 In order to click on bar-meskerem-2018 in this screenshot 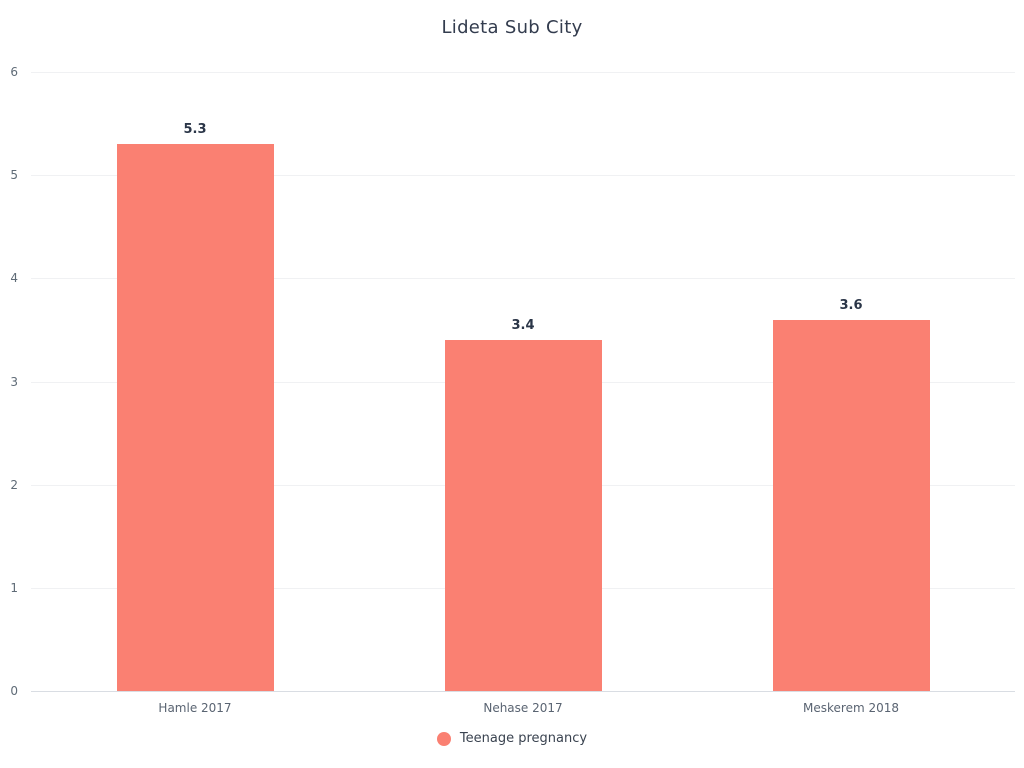, I will do `click(851, 505)`.